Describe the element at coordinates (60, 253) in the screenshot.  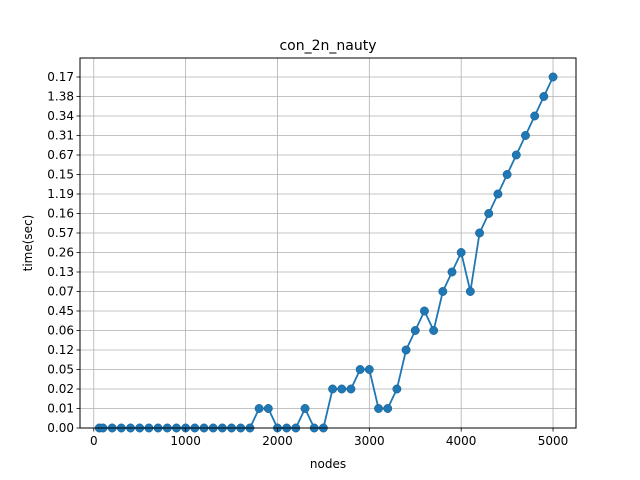
I see `y-tick-label: 0.26` at that location.